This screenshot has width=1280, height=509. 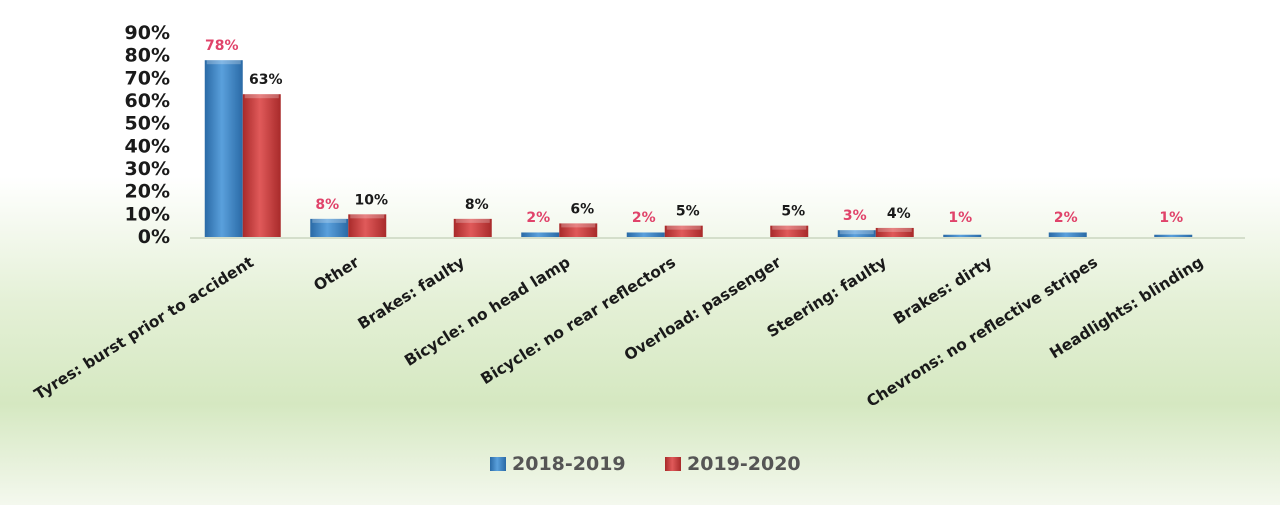 I want to click on y-tick-label: 40%, so click(x=147, y=146).